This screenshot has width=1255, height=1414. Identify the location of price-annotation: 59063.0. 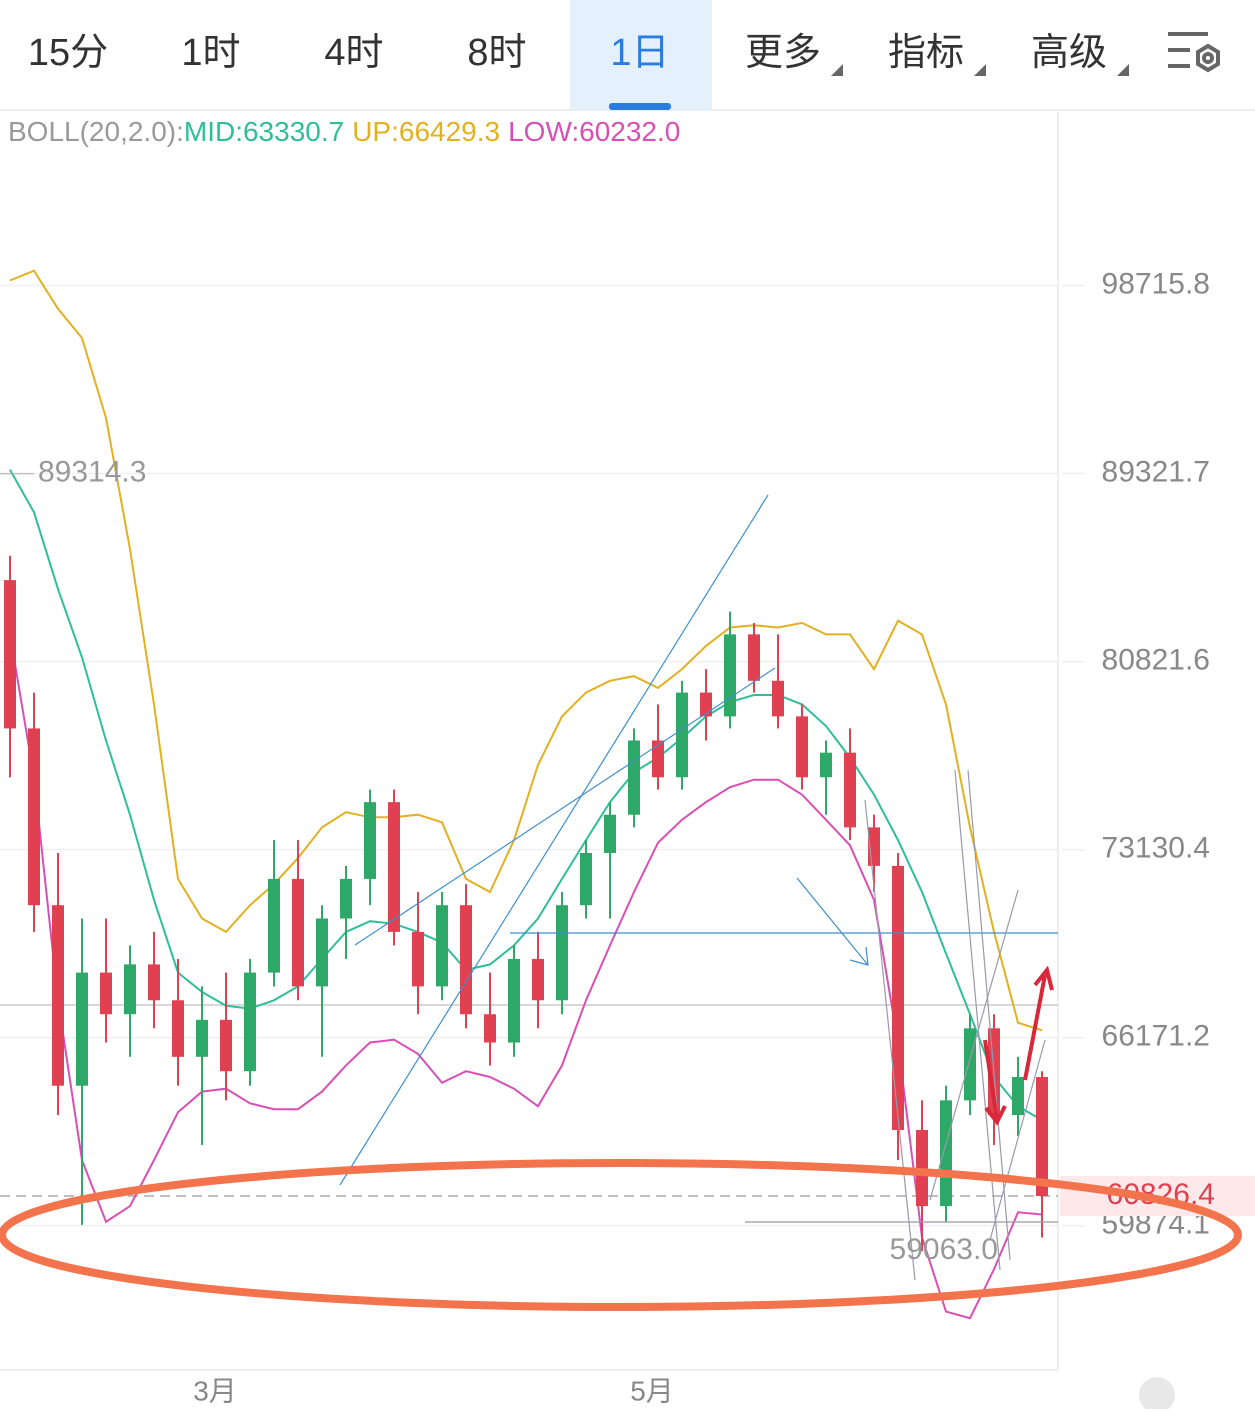
(944, 1249).